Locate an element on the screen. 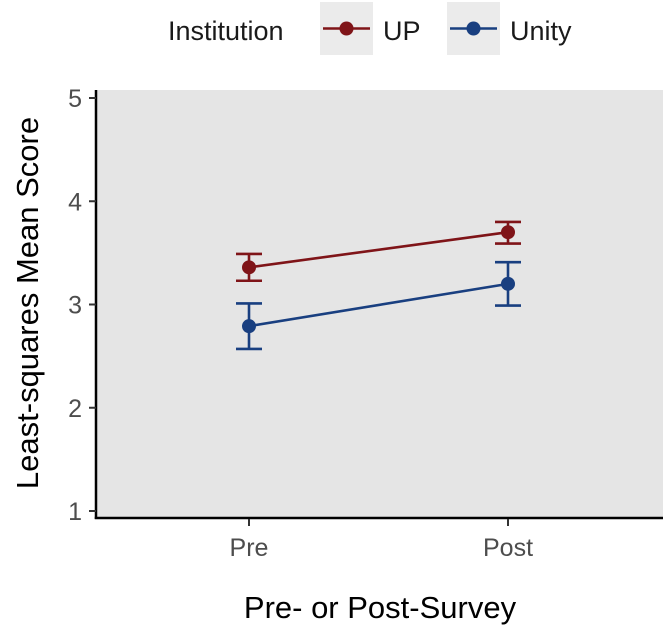 The height and width of the screenshot is (628, 666). series-up is located at coordinates (378, 251).